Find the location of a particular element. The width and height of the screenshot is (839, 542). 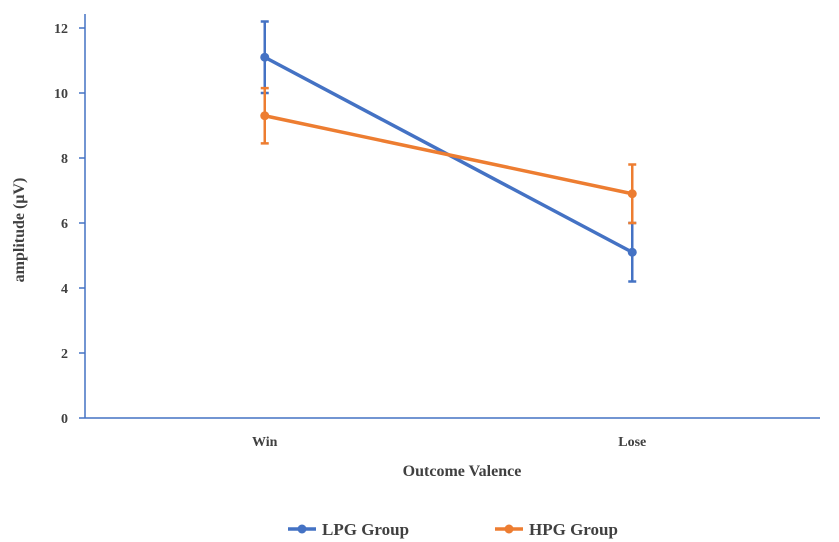

series-line is located at coordinates (448, 155).